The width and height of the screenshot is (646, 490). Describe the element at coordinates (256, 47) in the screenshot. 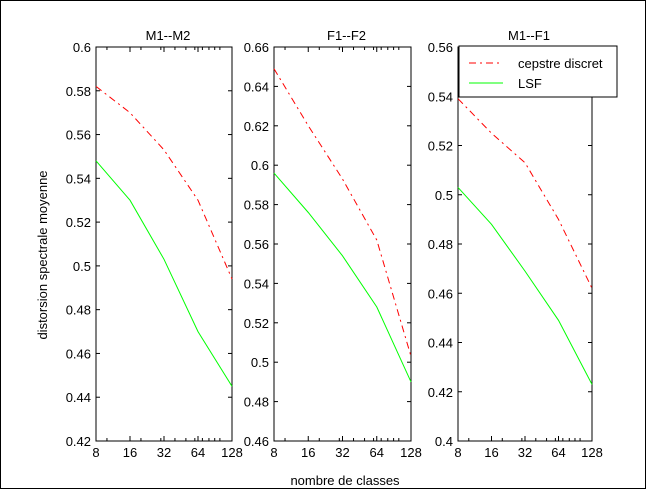

I see `y-tick-label: 0.66` at that location.